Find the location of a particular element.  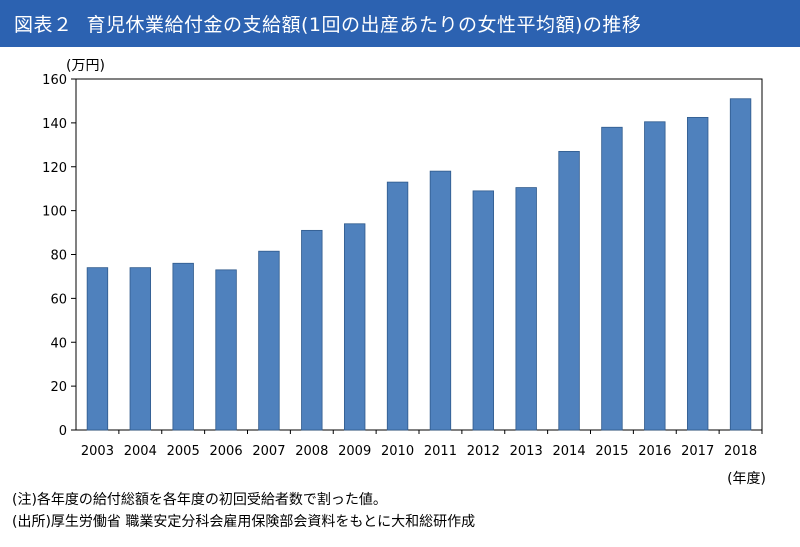

y-tick-label-8: 160 is located at coordinates (54, 80).